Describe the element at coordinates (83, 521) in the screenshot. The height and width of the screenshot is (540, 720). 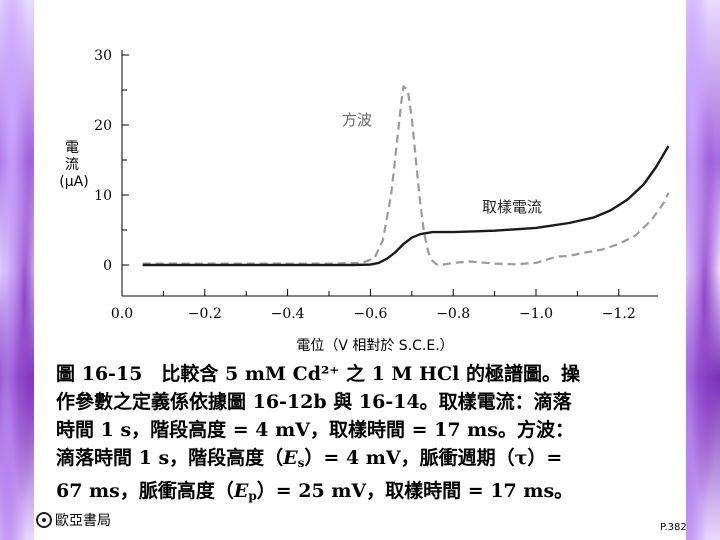
I see `publisher-name: 歐亞書局` at that location.